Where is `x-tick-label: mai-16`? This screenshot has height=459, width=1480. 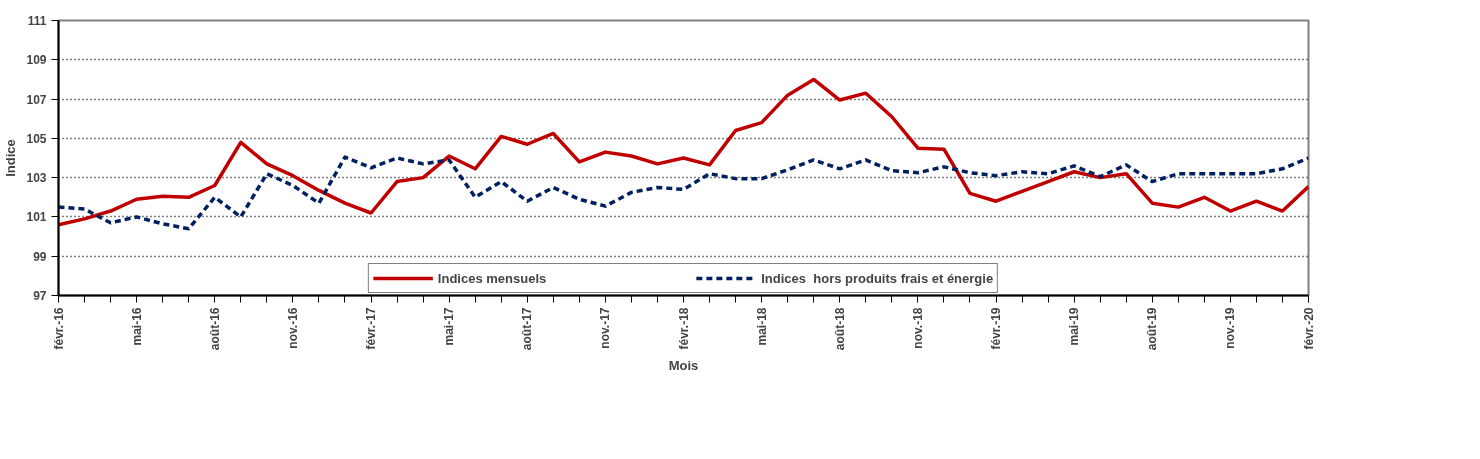 x-tick-label: mai-16 is located at coordinates (136, 326).